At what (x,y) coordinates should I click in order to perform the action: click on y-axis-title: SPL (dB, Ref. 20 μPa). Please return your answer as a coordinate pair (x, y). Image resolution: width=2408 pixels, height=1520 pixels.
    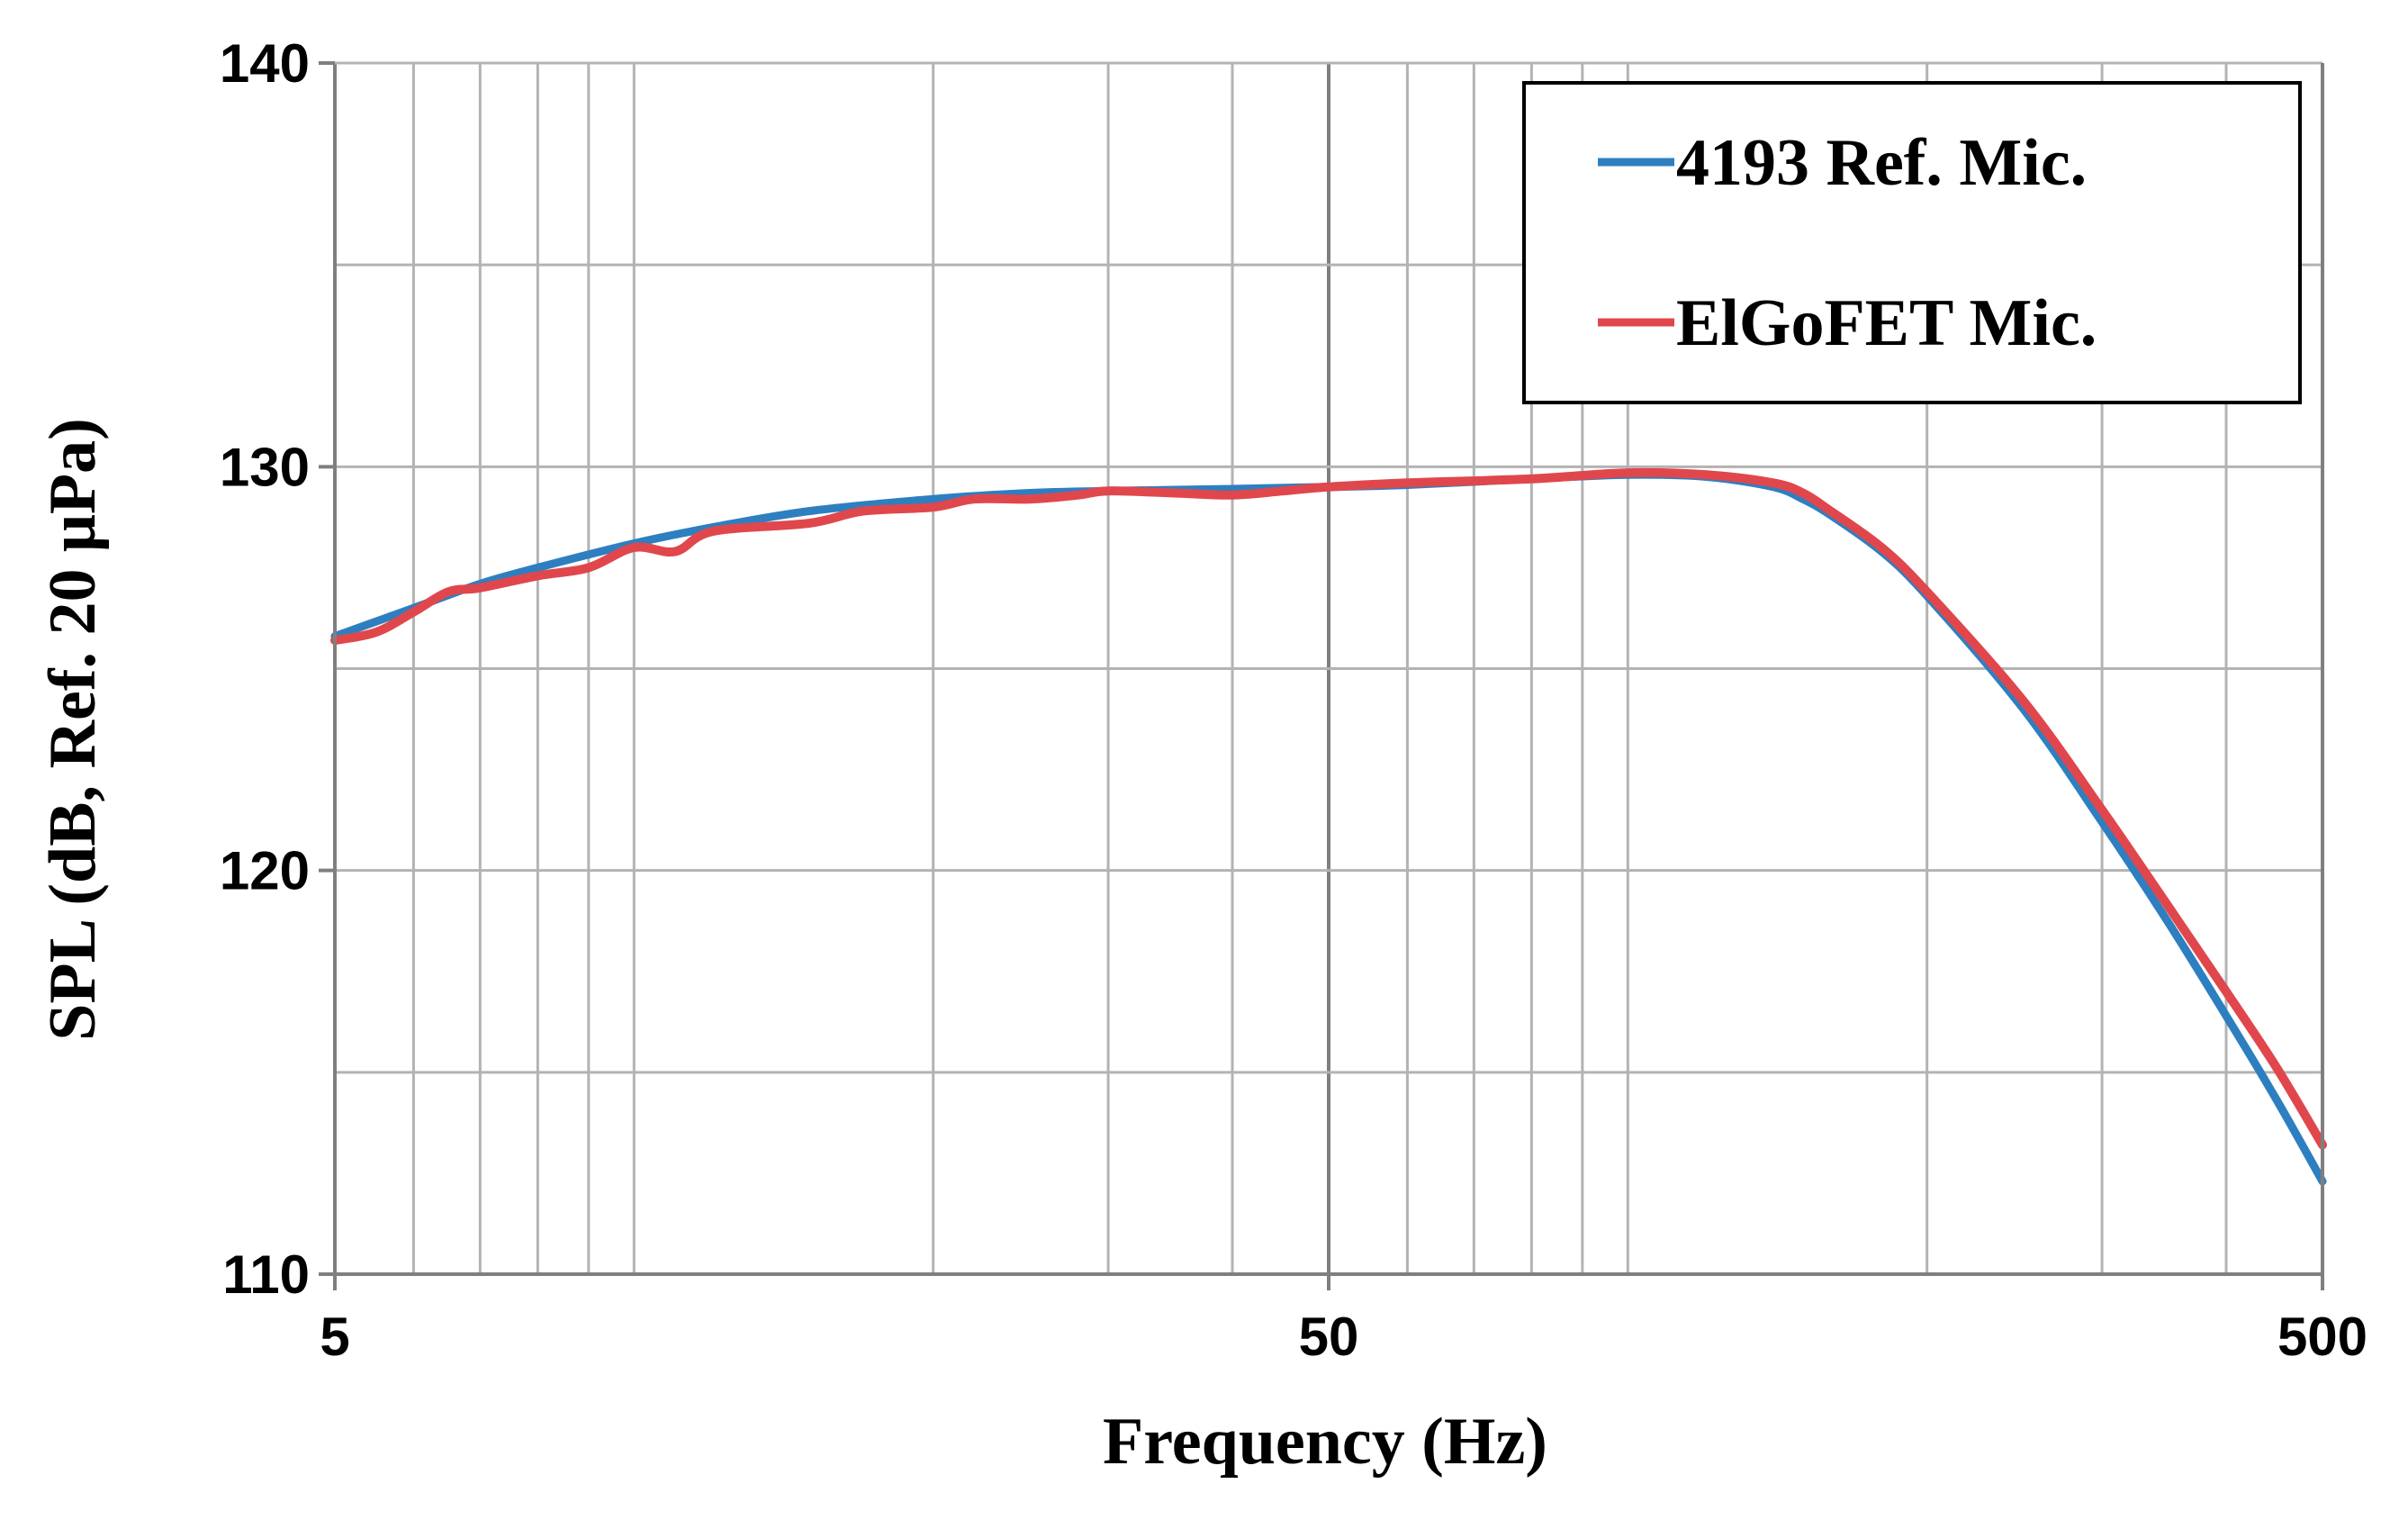
    Looking at the image, I should click on (73, 729).